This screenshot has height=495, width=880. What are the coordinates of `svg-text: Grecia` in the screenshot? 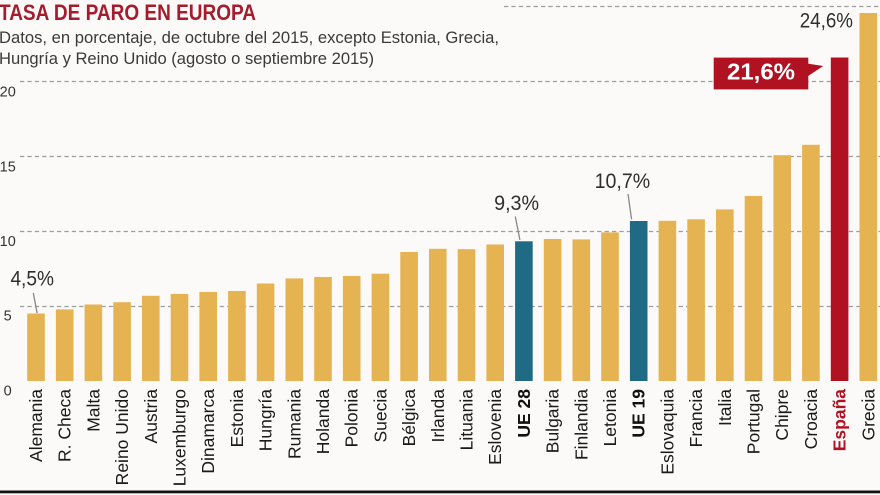 It's located at (868, 415).